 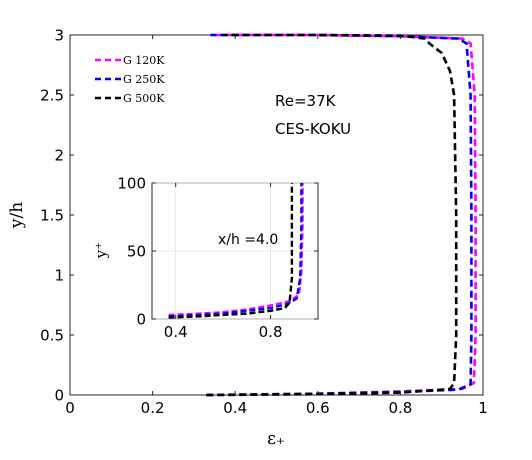 What do you see at coordinates (52, 335) in the screenshot?
I see `main-y-tick-label: 0.5` at bounding box center [52, 335].